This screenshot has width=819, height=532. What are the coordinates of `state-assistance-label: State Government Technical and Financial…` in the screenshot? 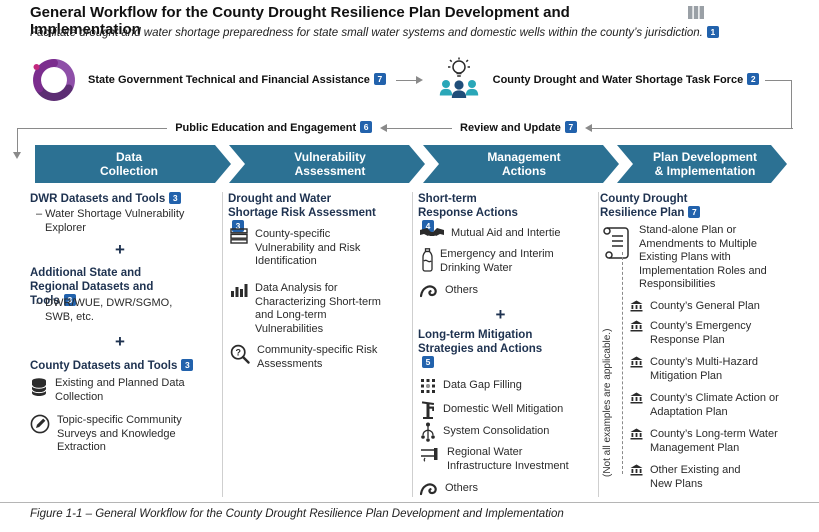 It's located at (237, 79).